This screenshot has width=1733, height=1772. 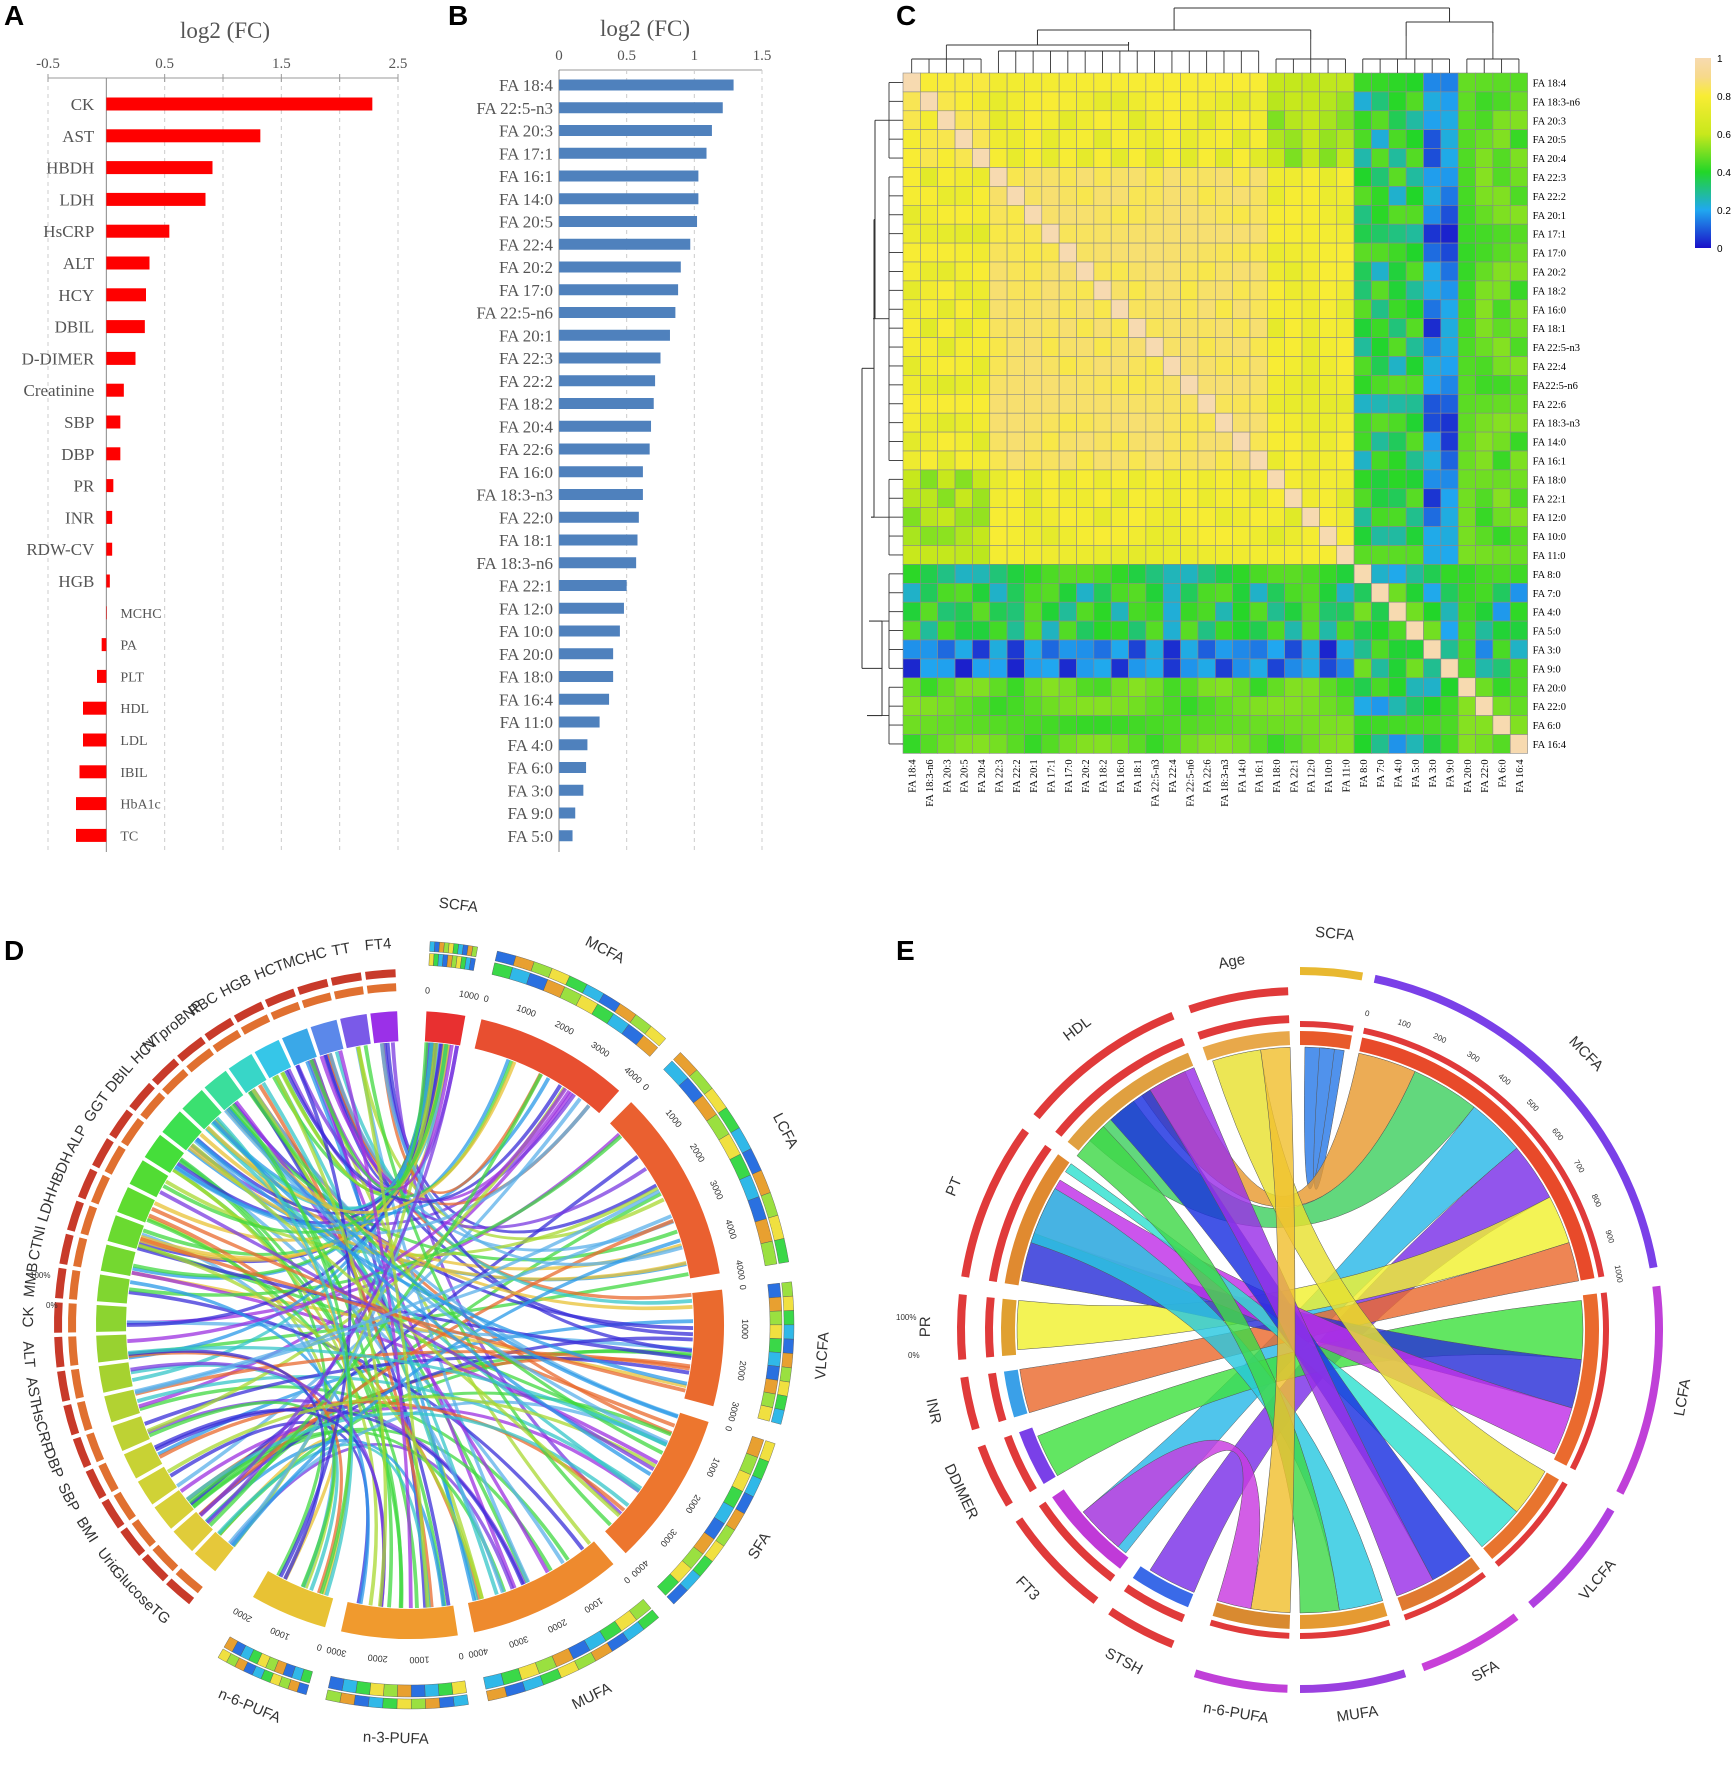 I want to click on scale-tick: 3000, so click(x=733, y=1412).